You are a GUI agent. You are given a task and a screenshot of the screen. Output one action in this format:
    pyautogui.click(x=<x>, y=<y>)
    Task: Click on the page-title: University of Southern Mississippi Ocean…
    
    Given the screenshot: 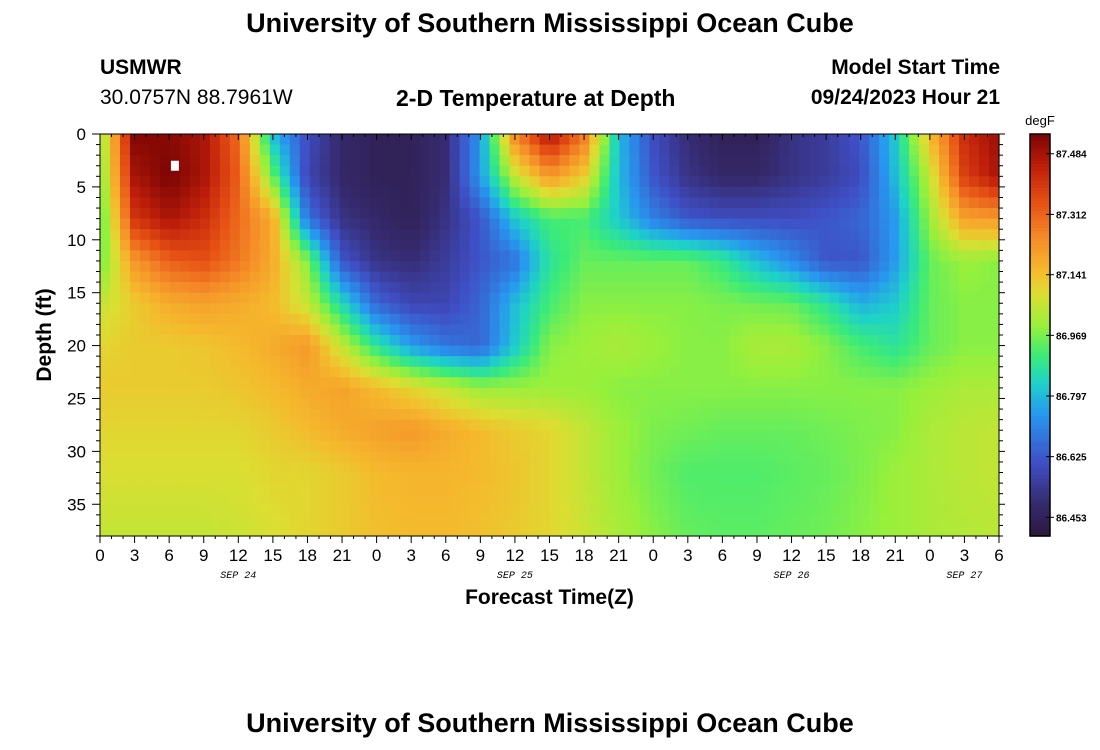 What is the action you would take?
    pyautogui.click(x=550, y=23)
    